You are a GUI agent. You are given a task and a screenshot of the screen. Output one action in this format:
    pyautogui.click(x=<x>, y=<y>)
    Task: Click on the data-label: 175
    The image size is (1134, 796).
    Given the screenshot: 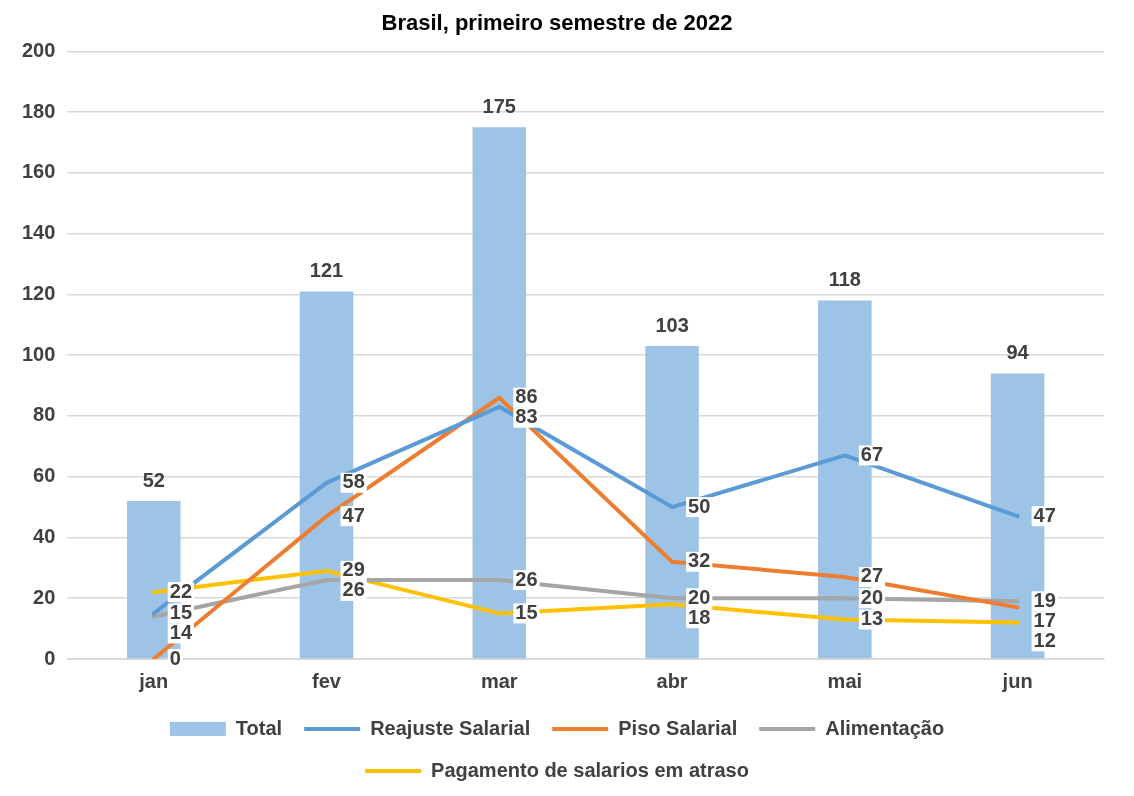 What is the action you would take?
    pyautogui.click(x=499, y=105)
    